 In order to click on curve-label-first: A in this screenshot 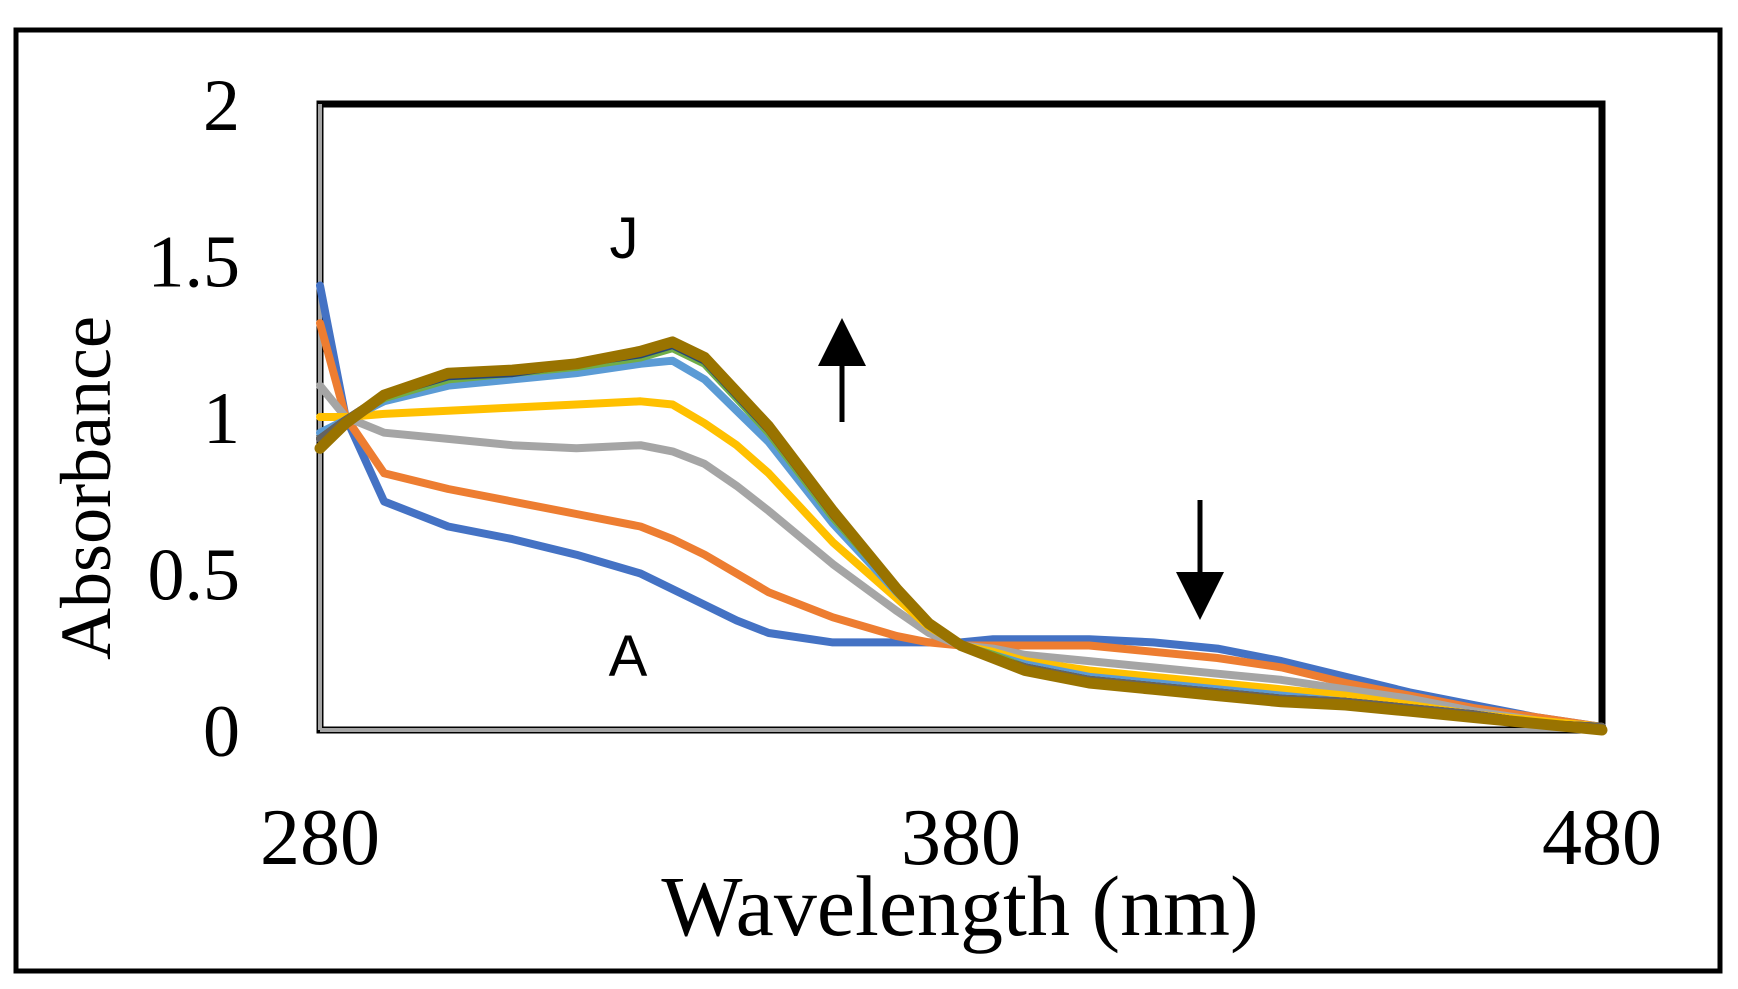, I will do `click(628, 656)`.